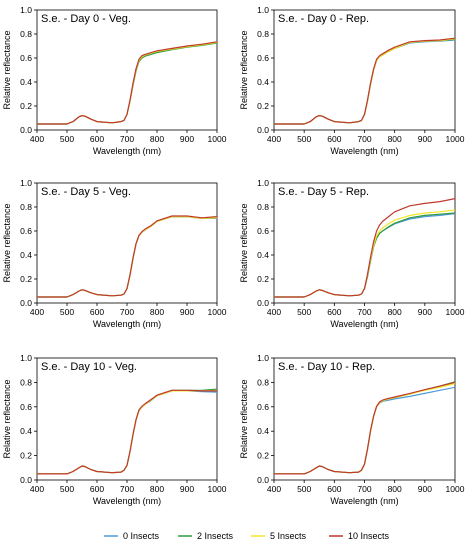  I want to click on legend-label: 0 Insects, so click(141, 536).